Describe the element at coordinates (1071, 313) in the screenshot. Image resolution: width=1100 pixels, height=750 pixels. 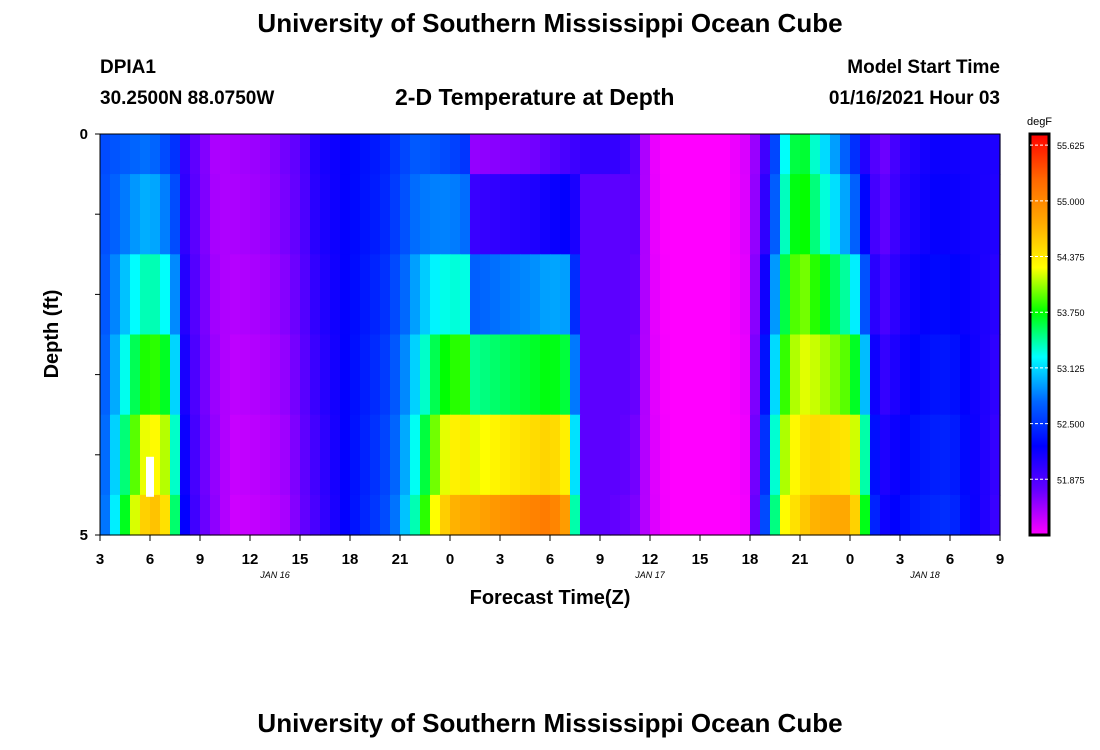
I see `colorbar-tick-label: 53.750` at that location.